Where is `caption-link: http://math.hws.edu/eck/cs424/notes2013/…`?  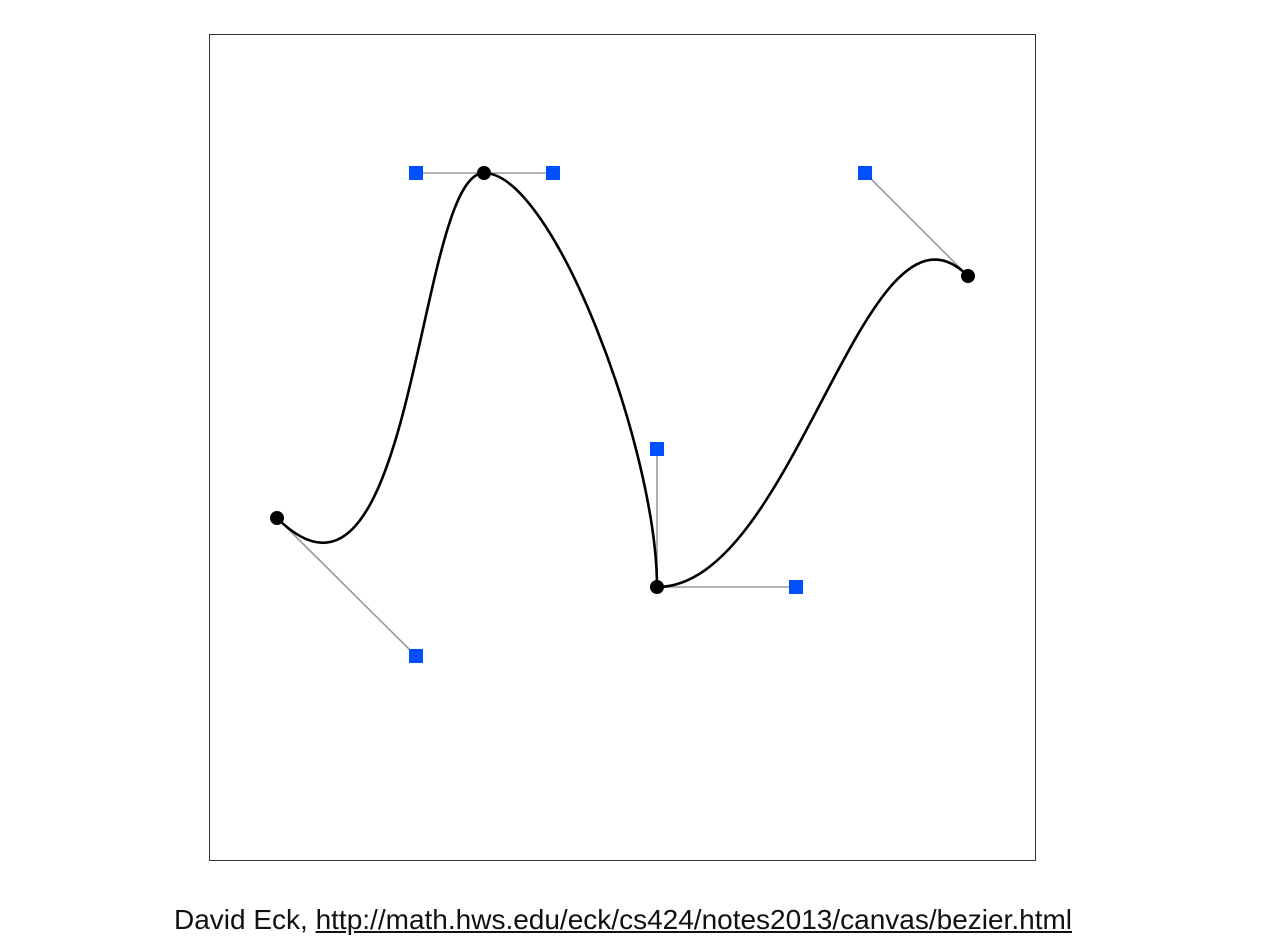 caption-link: http://math.hws.edu/eck/cs424/notes2013/… is located at coordinates (694, 919).